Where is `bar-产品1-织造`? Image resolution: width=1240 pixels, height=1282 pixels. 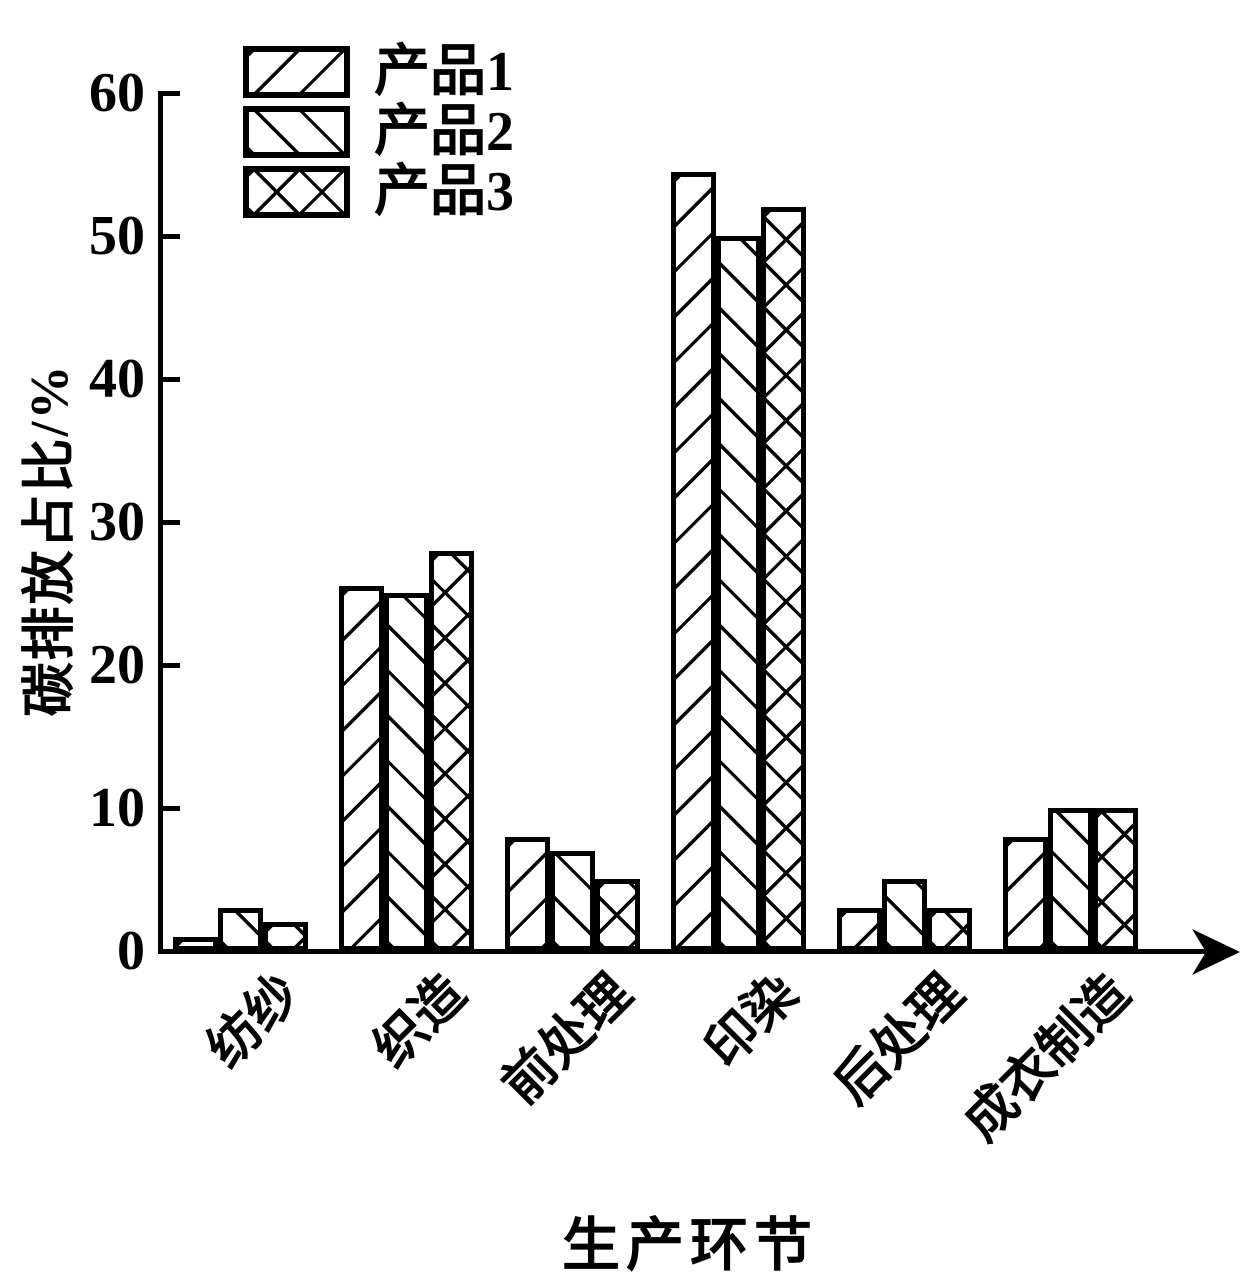 bar-产品1-织造 is located at coordinates (361, 768).